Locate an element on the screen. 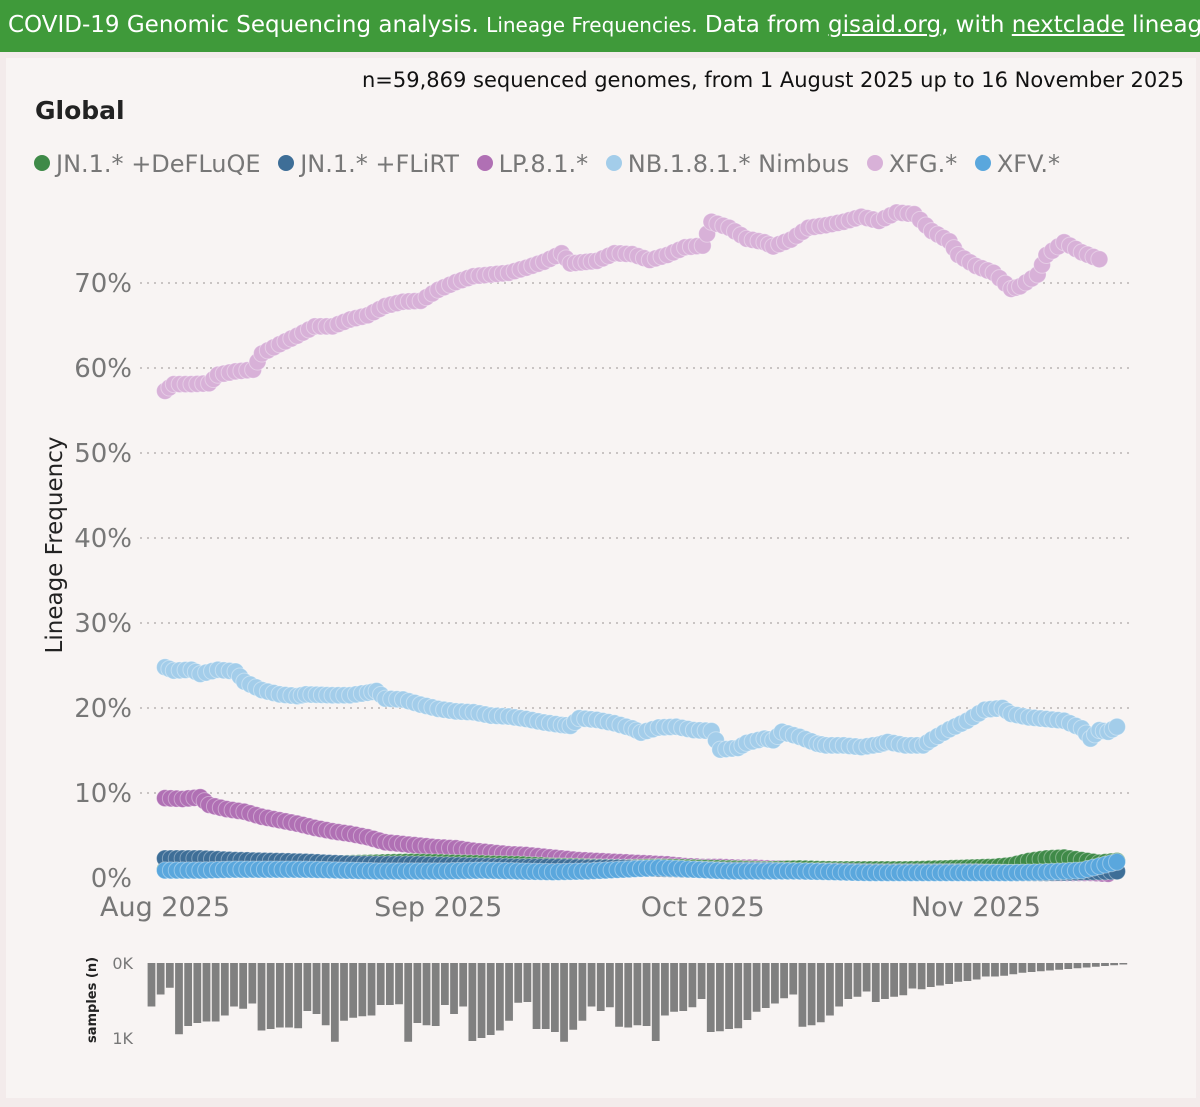 Image resolution: width=1200 pixels, height=1107 pixels. series-xfv- is located at coordinates (641, 867).